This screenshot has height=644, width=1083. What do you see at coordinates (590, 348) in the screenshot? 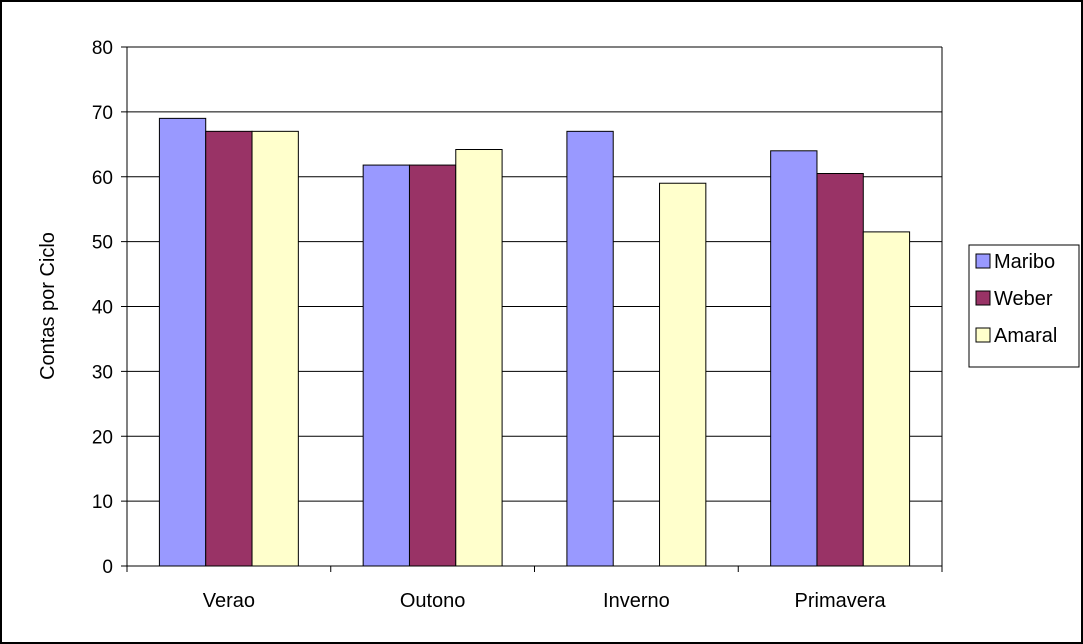
I see `bar-maribo-inverno` at bounding box center [590, 348].